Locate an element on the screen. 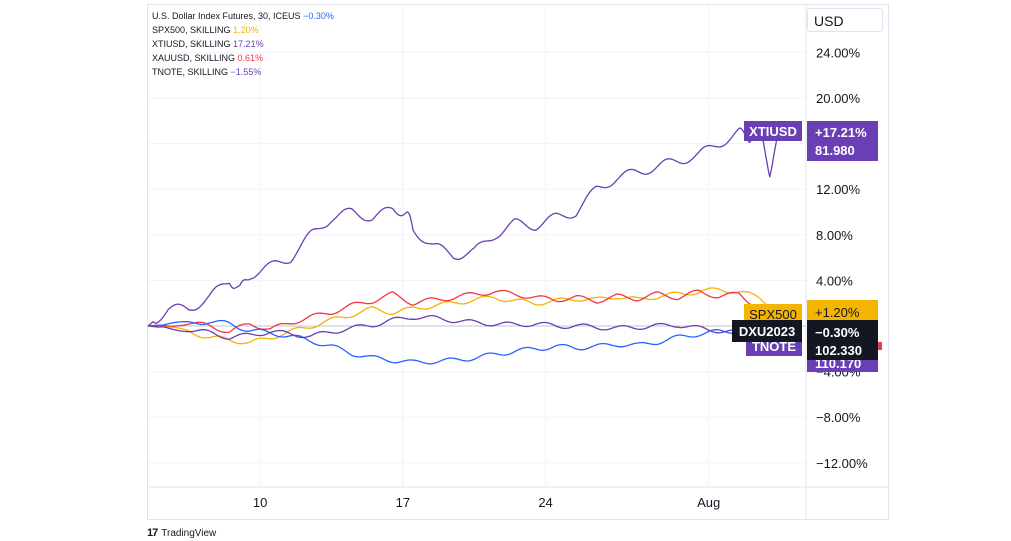 Image resolution: width=1011 pixels, height=541 pixels. series-line-spx500 is located at coordinates (464, 316).